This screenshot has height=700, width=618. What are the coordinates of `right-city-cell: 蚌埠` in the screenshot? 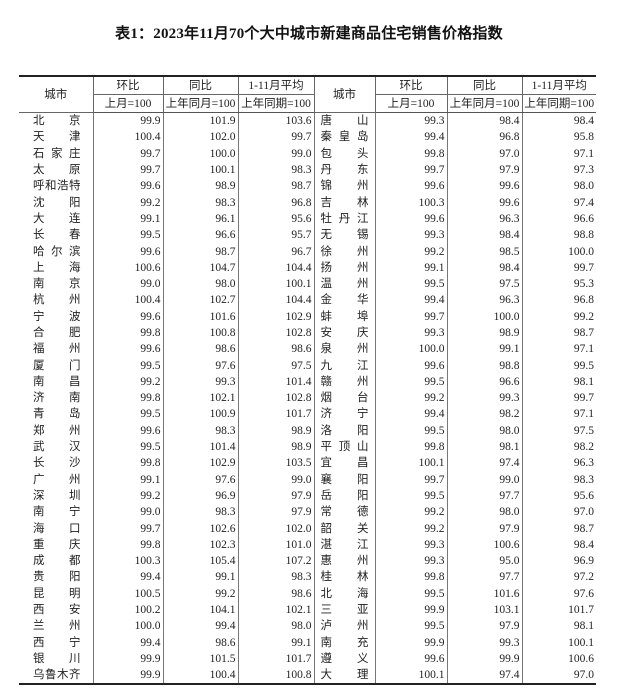 It's located at (344, 316).